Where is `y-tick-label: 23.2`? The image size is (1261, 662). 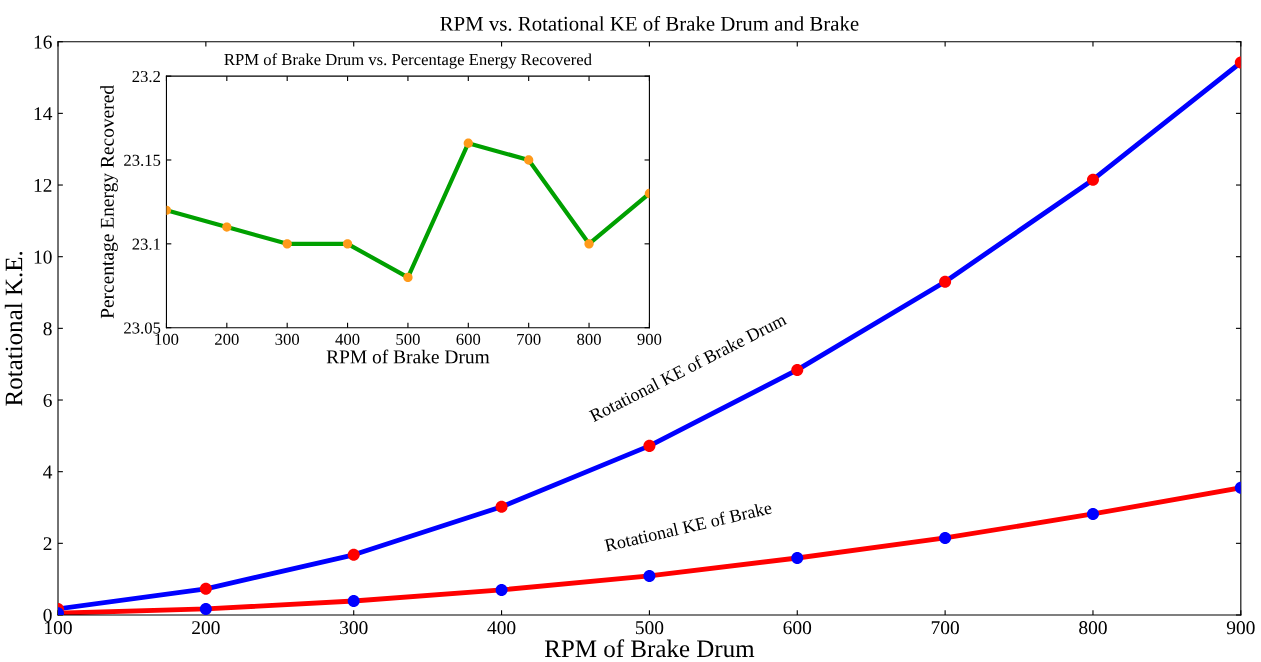
y-tick-label: 23.2 is located at coordinates (146, 76).